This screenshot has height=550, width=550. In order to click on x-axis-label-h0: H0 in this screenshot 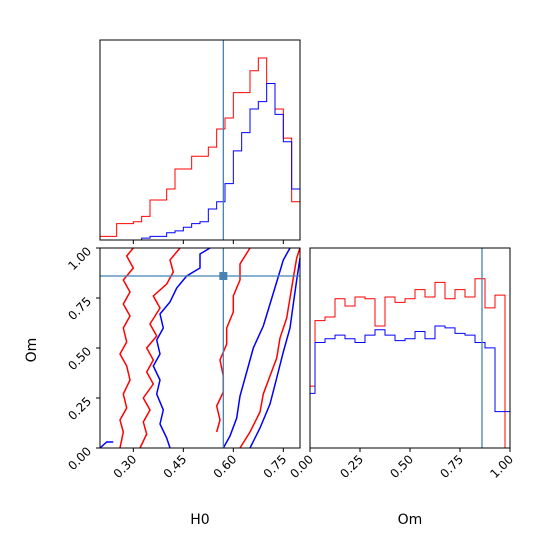, I will do `click(199, 520)`.